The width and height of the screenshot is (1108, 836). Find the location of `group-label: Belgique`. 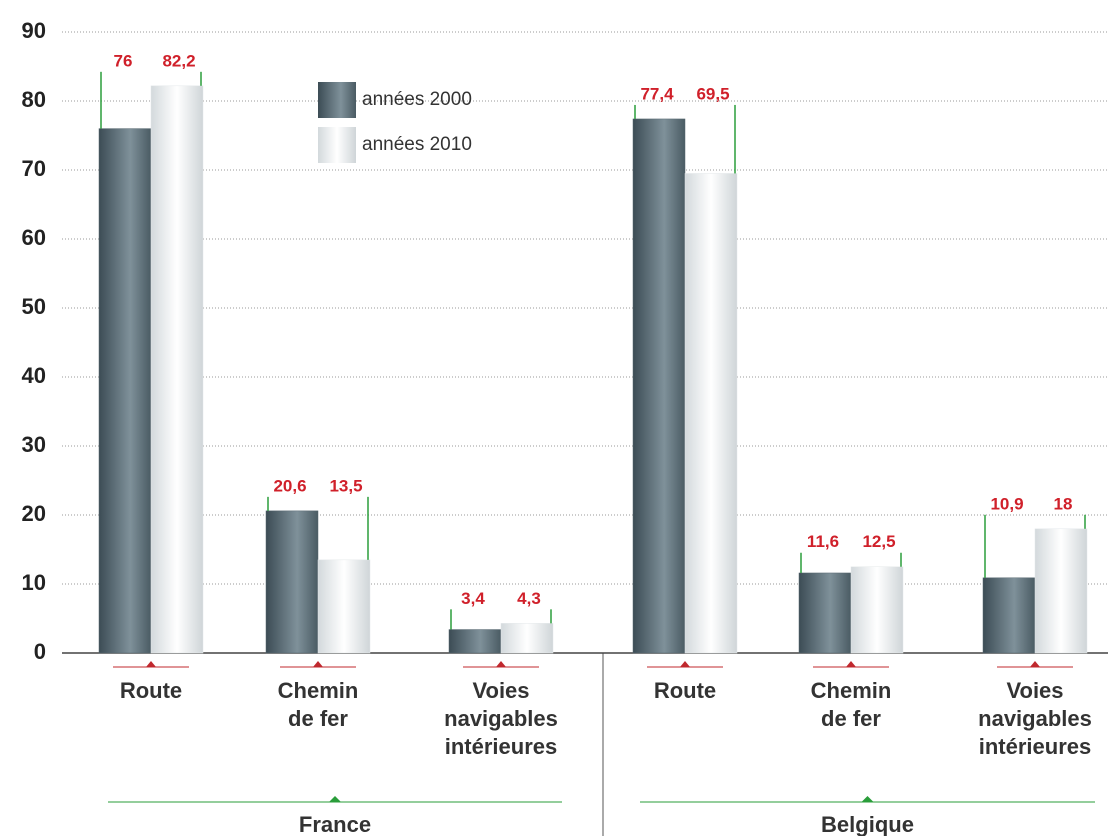

group-label: Belgique is located at coordinates (867, 824).